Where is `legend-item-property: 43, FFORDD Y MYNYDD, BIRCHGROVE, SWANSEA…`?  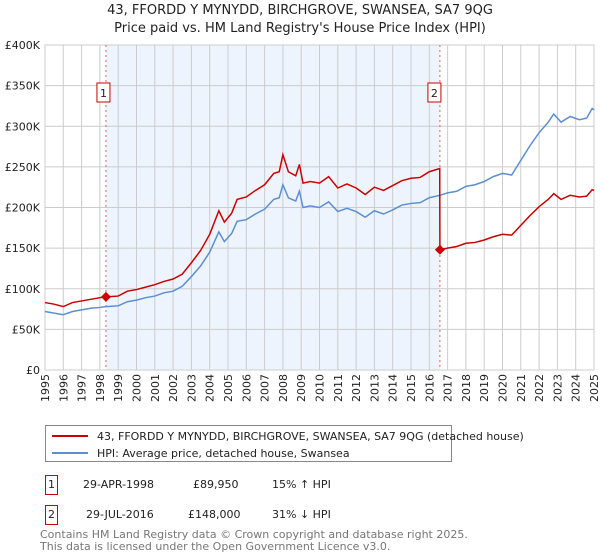 legend-item-property: 43, FFORDD Y MYNYDD, BIRCHGROVE, SWANSEA… is located at coordinates (288, 436).